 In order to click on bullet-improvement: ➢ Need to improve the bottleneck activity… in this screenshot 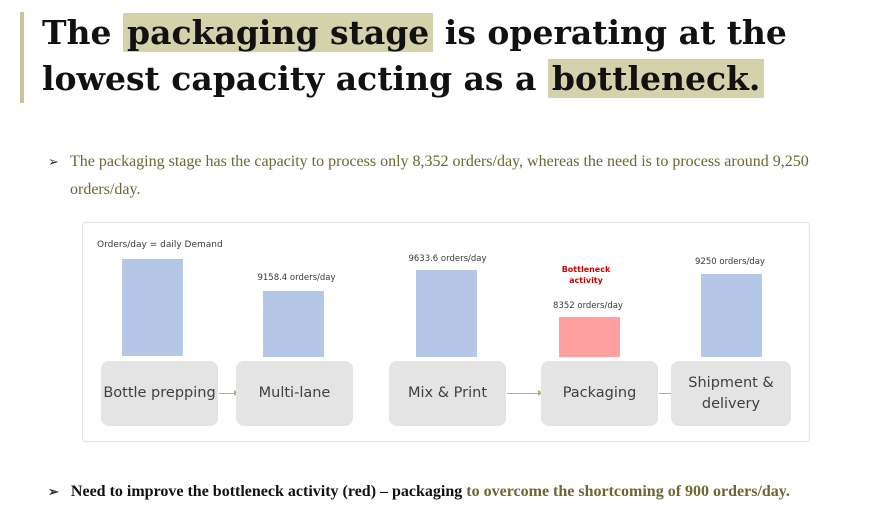, I will do `click(468, 492)`.